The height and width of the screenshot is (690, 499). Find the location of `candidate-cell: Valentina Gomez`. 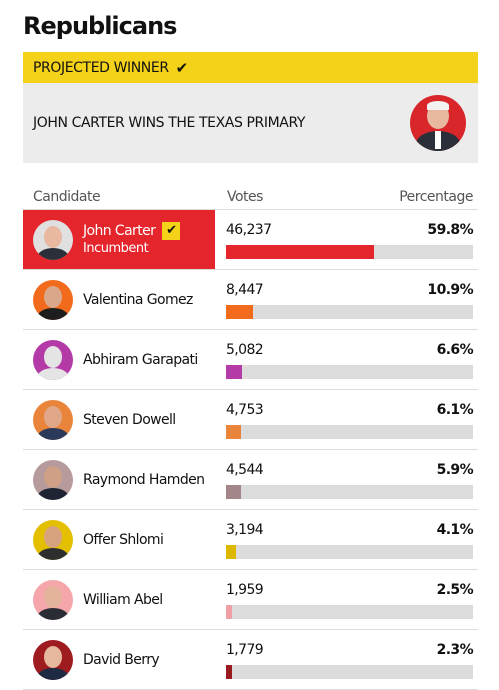

candidate-cell: Valentina Gomez is located at coordinates (119, 299).